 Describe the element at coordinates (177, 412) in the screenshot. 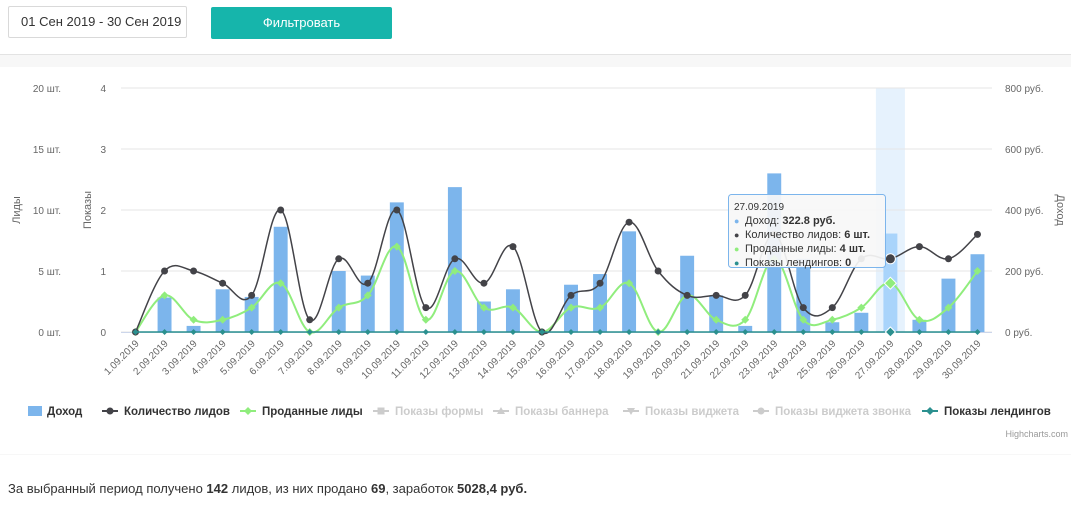

I see `legend-label: Количество лидов` at that location.